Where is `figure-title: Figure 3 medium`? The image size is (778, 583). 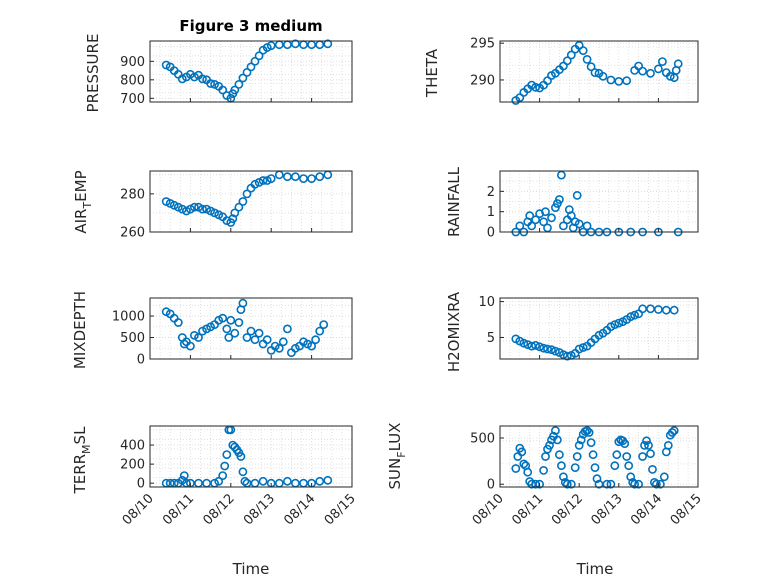
figure-title: Figure 3 medium is located at coordinates (250, 26).